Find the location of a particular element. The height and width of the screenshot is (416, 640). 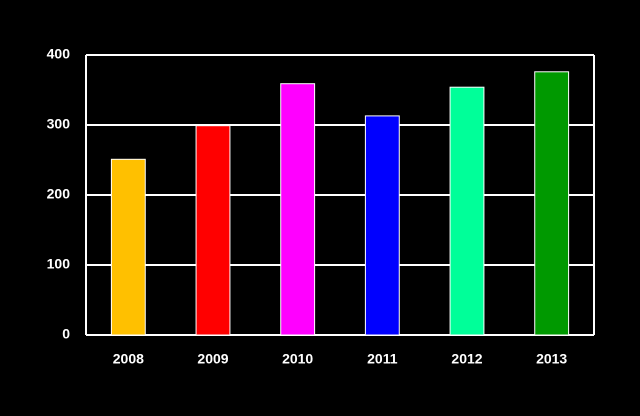

x-tick-label: 2013 is located at coordinates (551, 359).